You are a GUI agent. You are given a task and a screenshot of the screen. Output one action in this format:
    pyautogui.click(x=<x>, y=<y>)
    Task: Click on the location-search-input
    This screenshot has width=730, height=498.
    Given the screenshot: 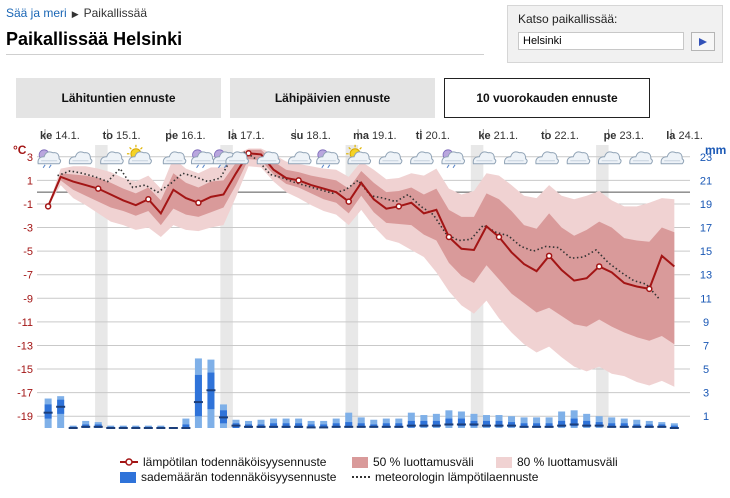 What is the action you would take?
    pyautogui.click(x=601, y=41)
    